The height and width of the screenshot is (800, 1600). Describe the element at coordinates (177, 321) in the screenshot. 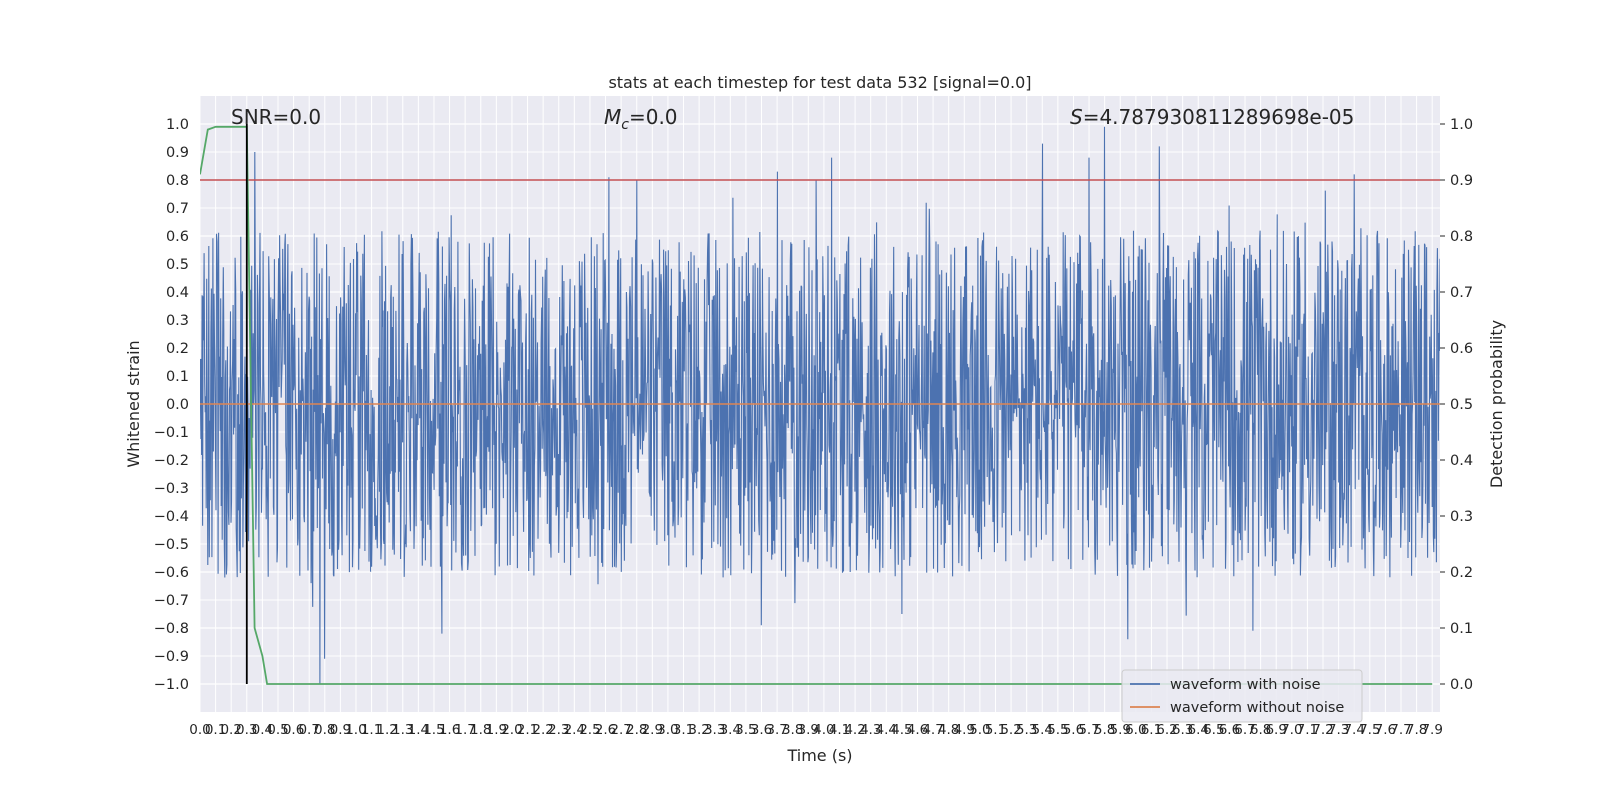

I see `y-tick-label: 0.3` at that location.